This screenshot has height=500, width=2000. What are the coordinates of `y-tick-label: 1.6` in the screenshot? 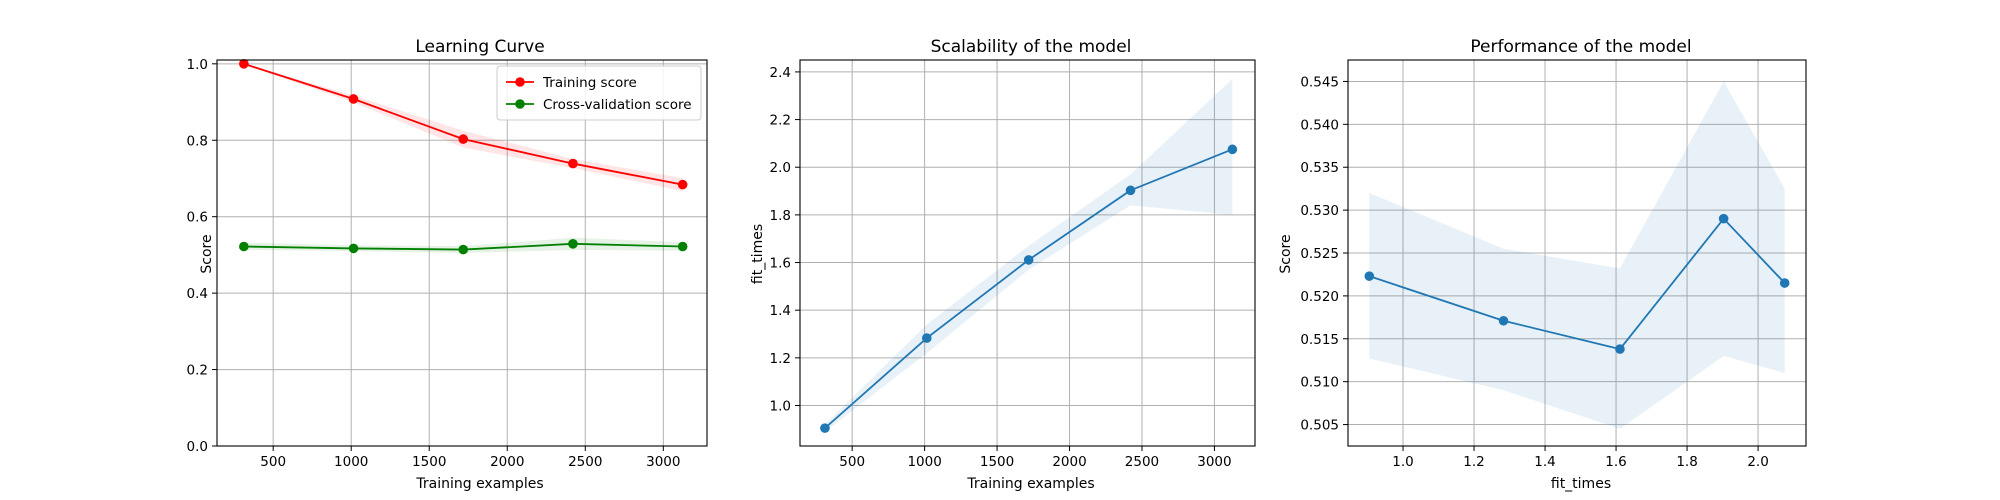 It's located at (780, 264).